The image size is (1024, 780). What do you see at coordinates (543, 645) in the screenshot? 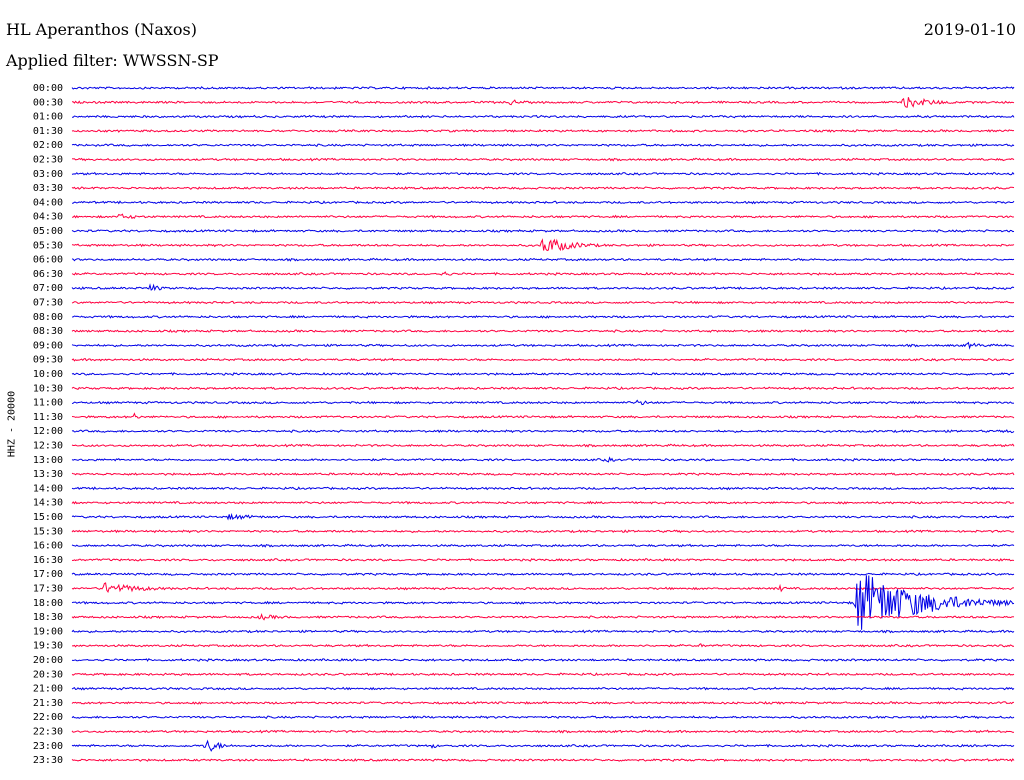
I see `trace-1930` at bounding box center [543, 645].